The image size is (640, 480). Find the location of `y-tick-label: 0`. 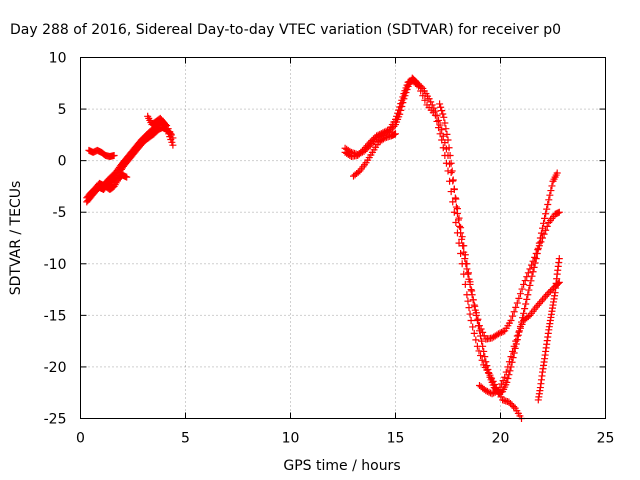

y-tick-label: 0 is located at coordinates (62, 162).